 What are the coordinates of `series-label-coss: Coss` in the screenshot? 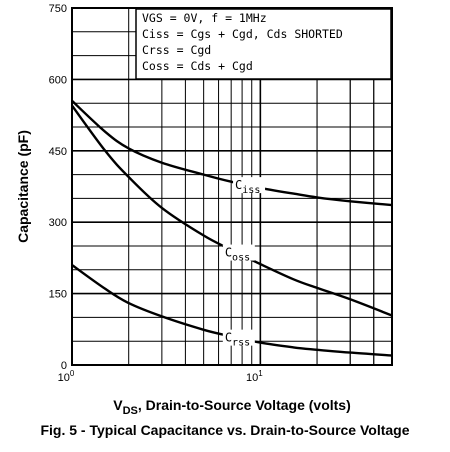 It's located at (237, 255).